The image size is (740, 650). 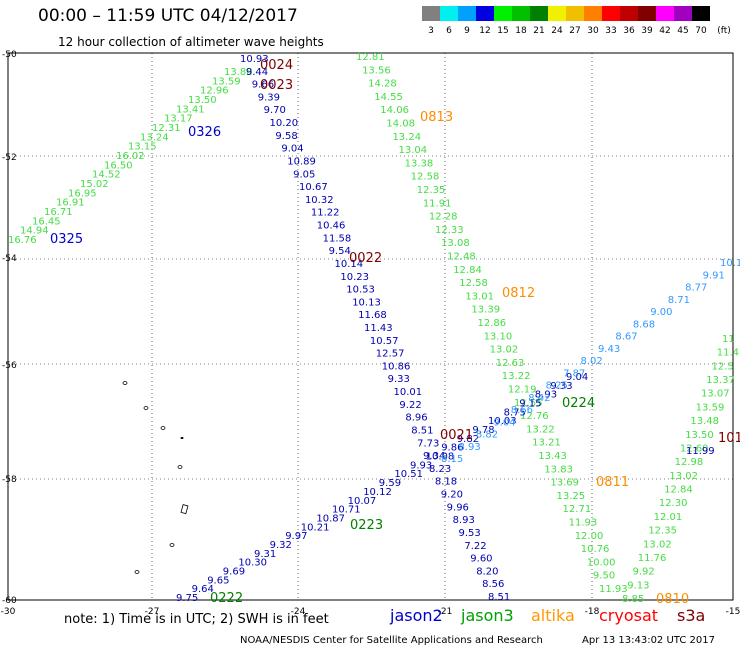 What do you see at coordinates (94, 184) in the screenshot?
I see `wave-height-value: 15.02` at bounding box center [94, 184].